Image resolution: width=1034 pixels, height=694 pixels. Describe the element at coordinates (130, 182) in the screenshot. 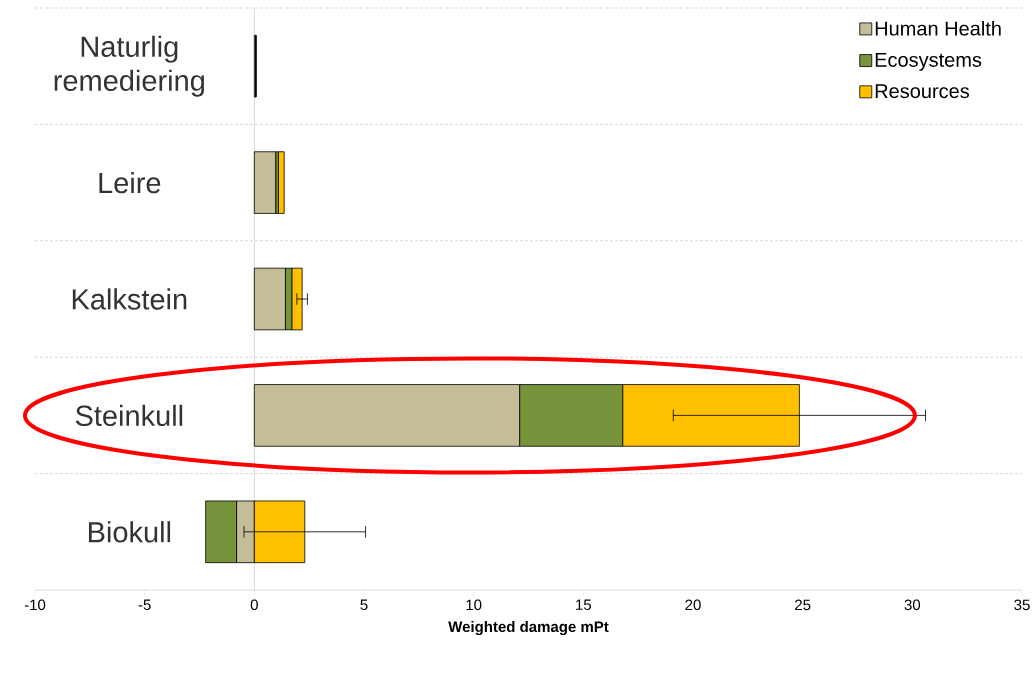

I see `y-tick-label: Leire` at that location.